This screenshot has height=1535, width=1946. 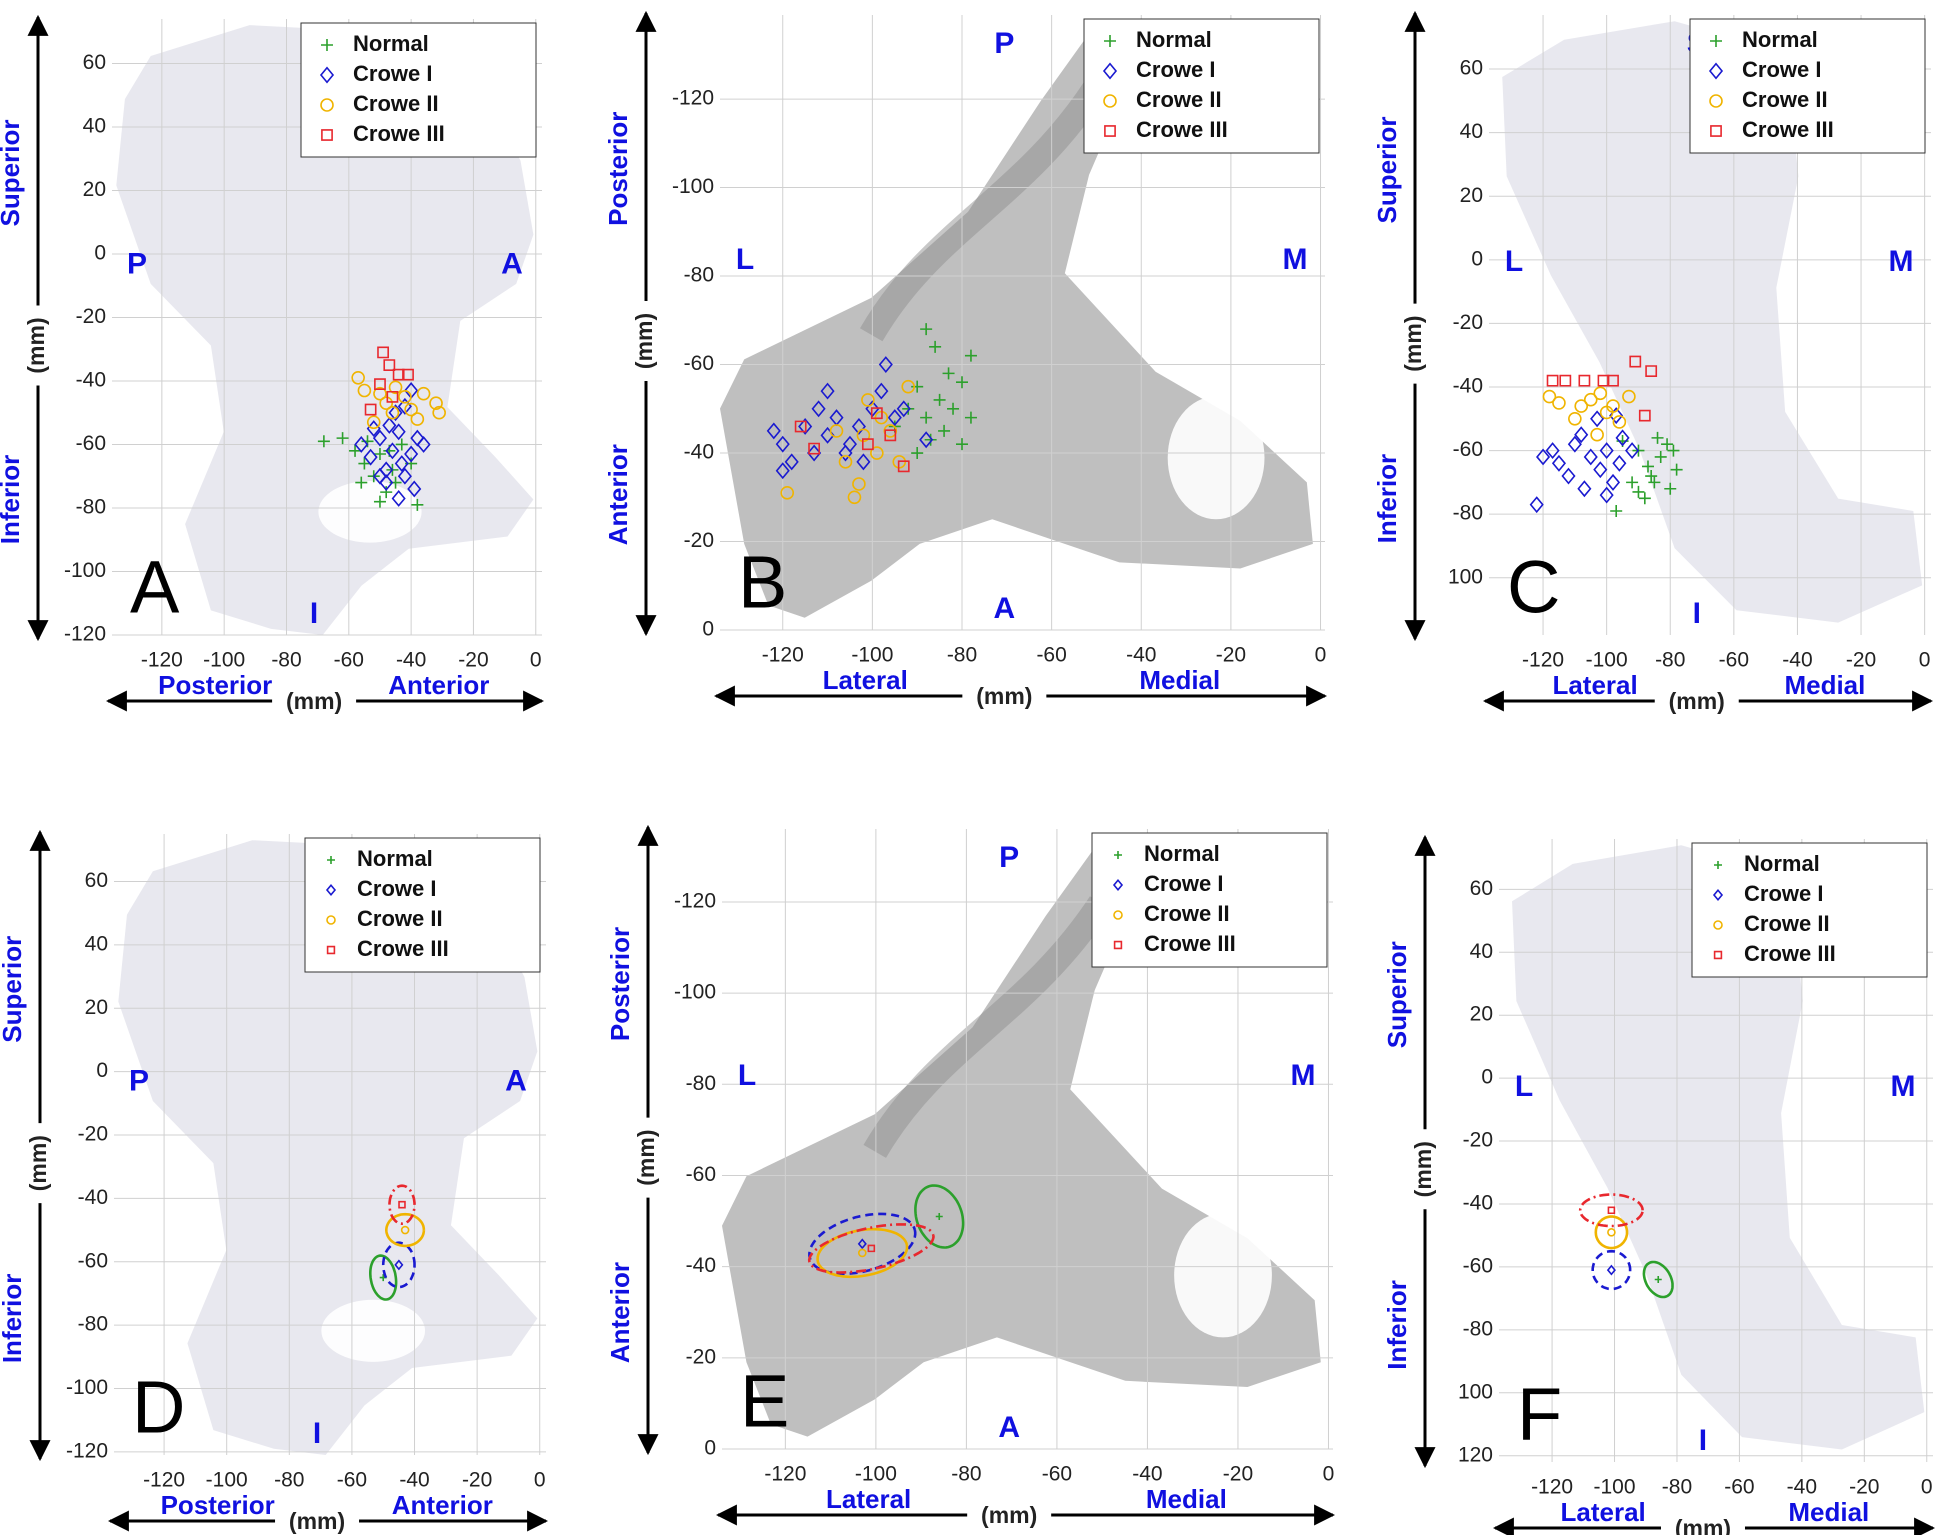 What do you see at coordinates (1009, 1427) in the screenshot?
I see `orientation-bottom: A` at bounding box center [1009, 1427].